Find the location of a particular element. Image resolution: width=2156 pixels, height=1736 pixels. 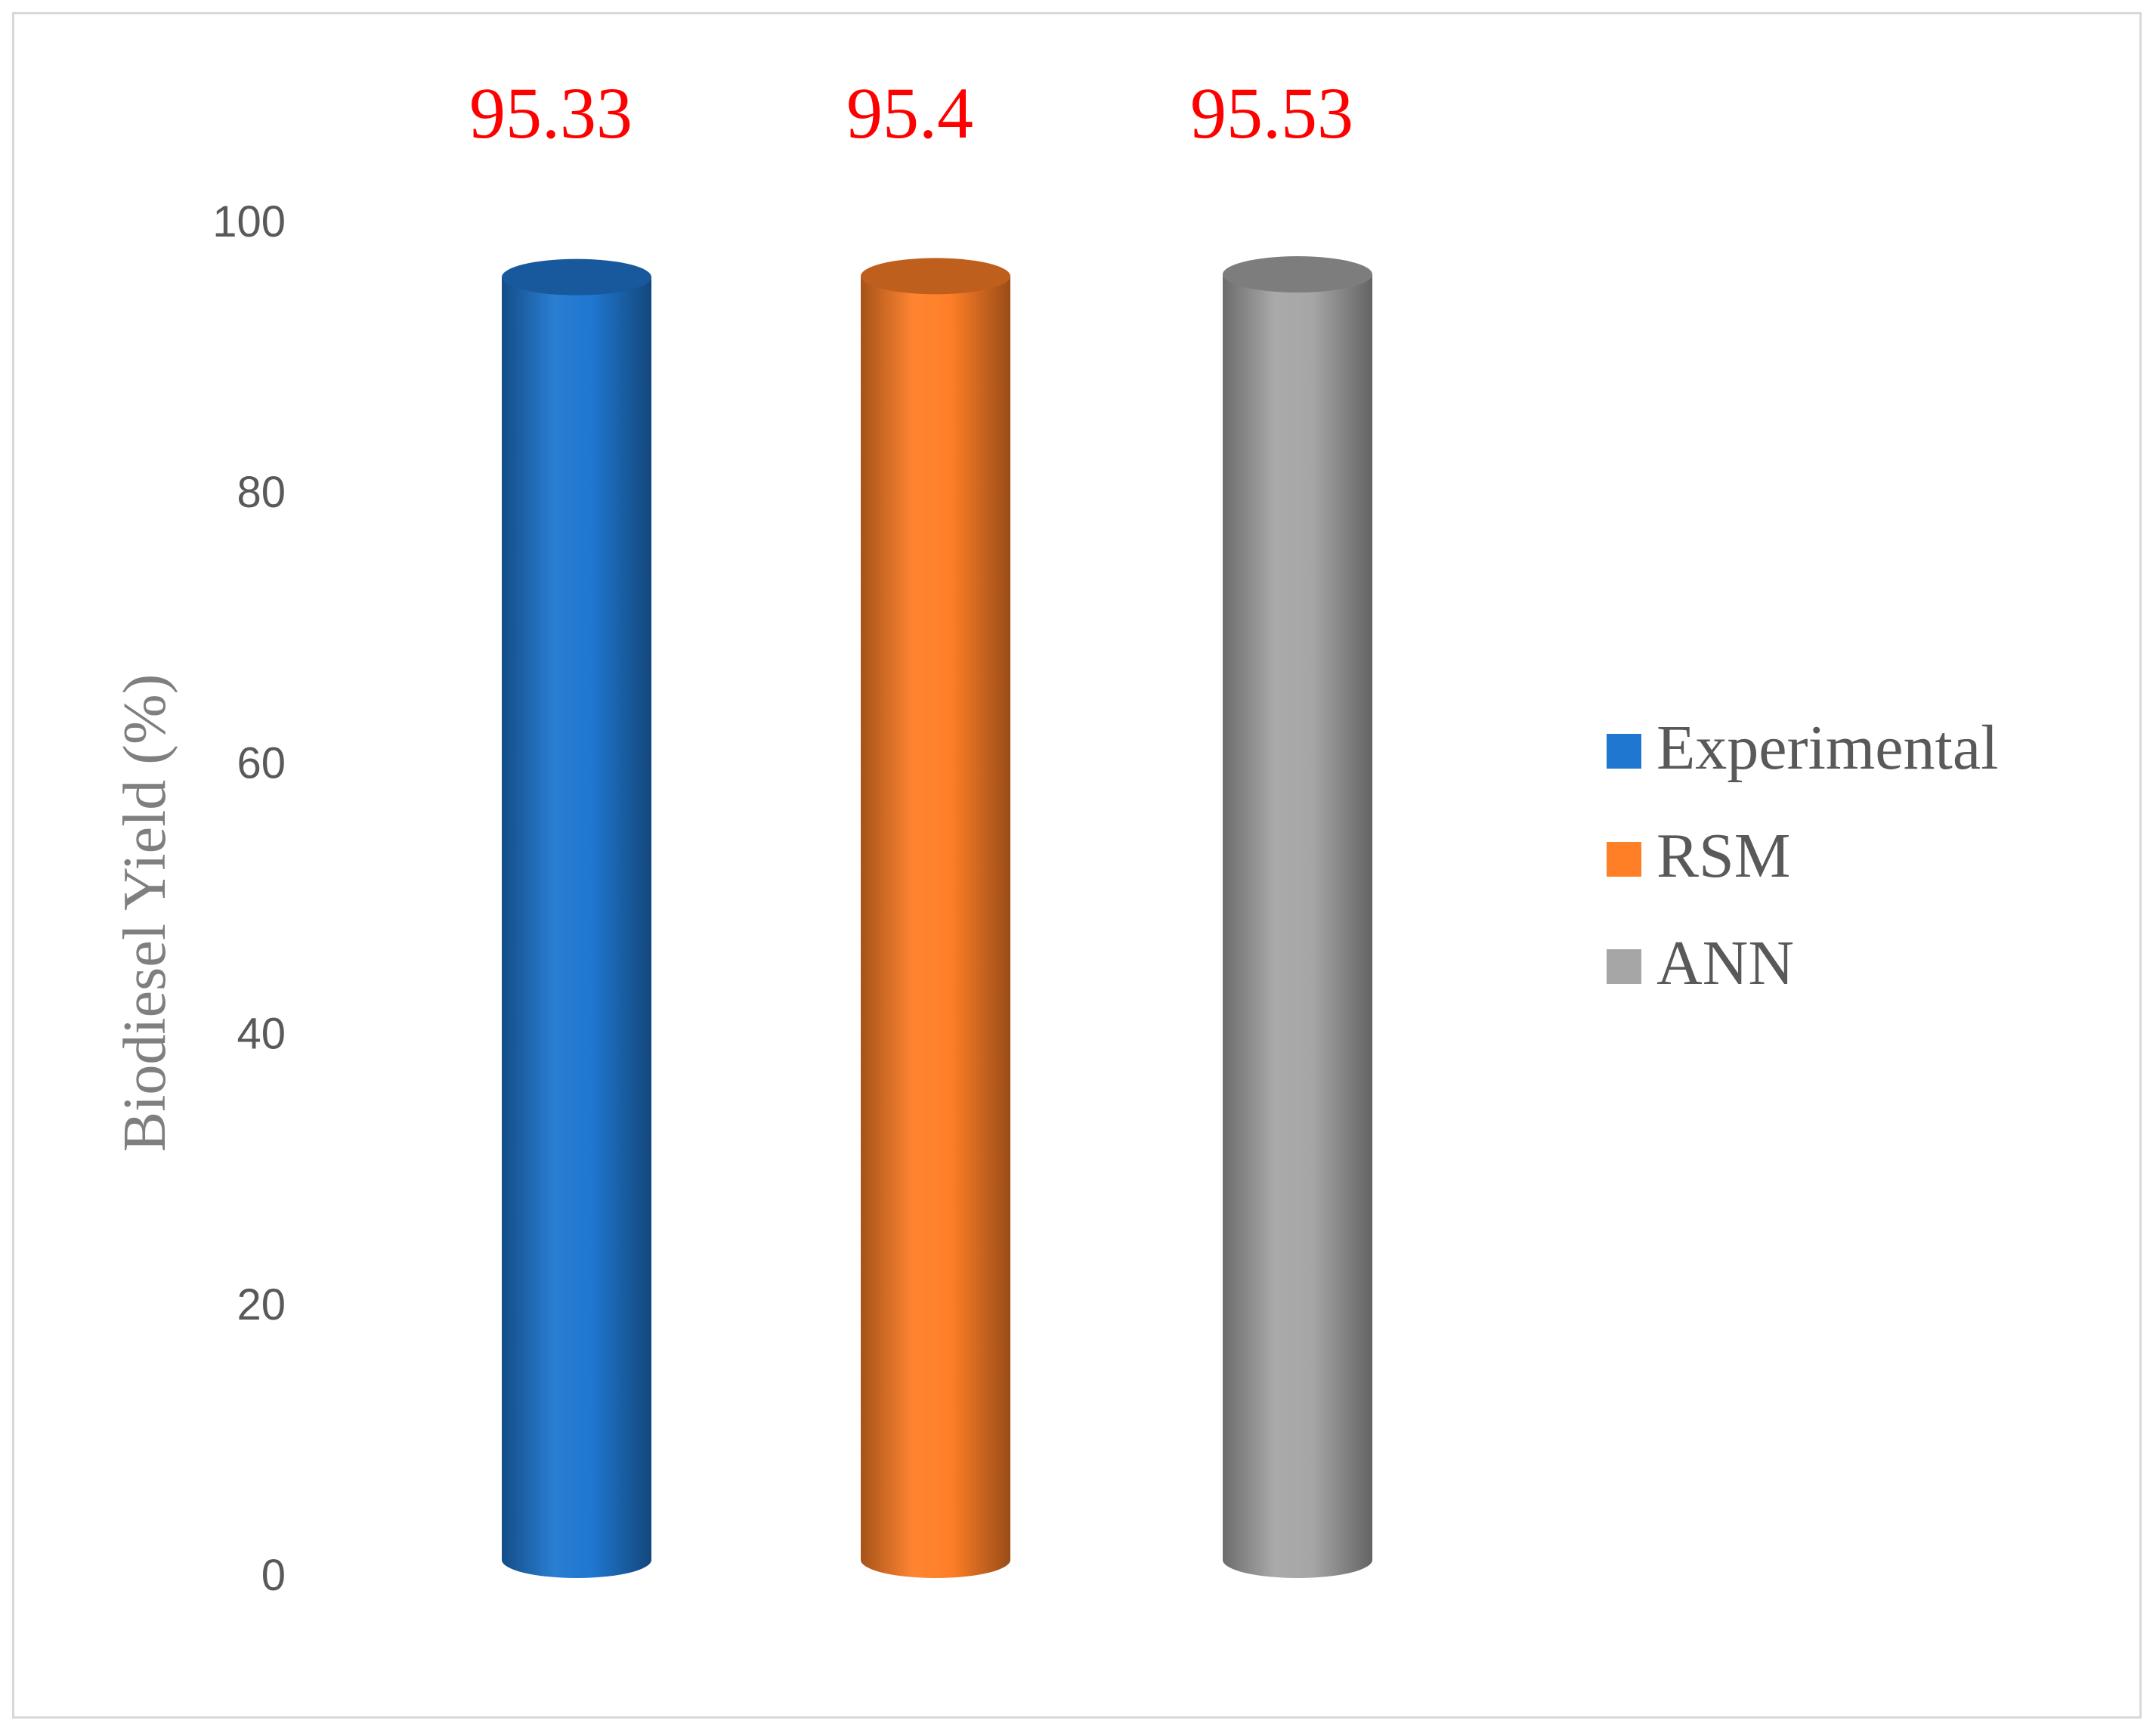

data-label: 95.33 is located at coordinates (551, 113).